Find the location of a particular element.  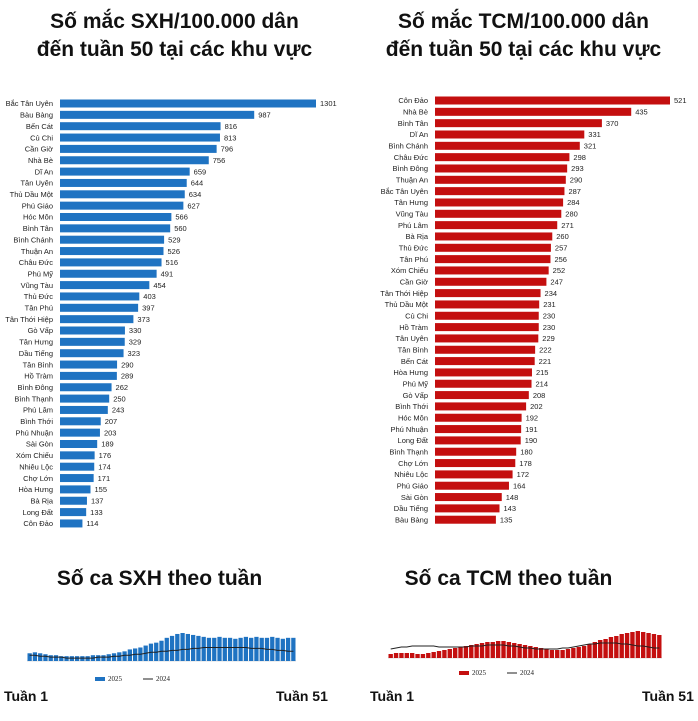

sxh-category-label: Thủ Đức is located at coordinates (38, 296).